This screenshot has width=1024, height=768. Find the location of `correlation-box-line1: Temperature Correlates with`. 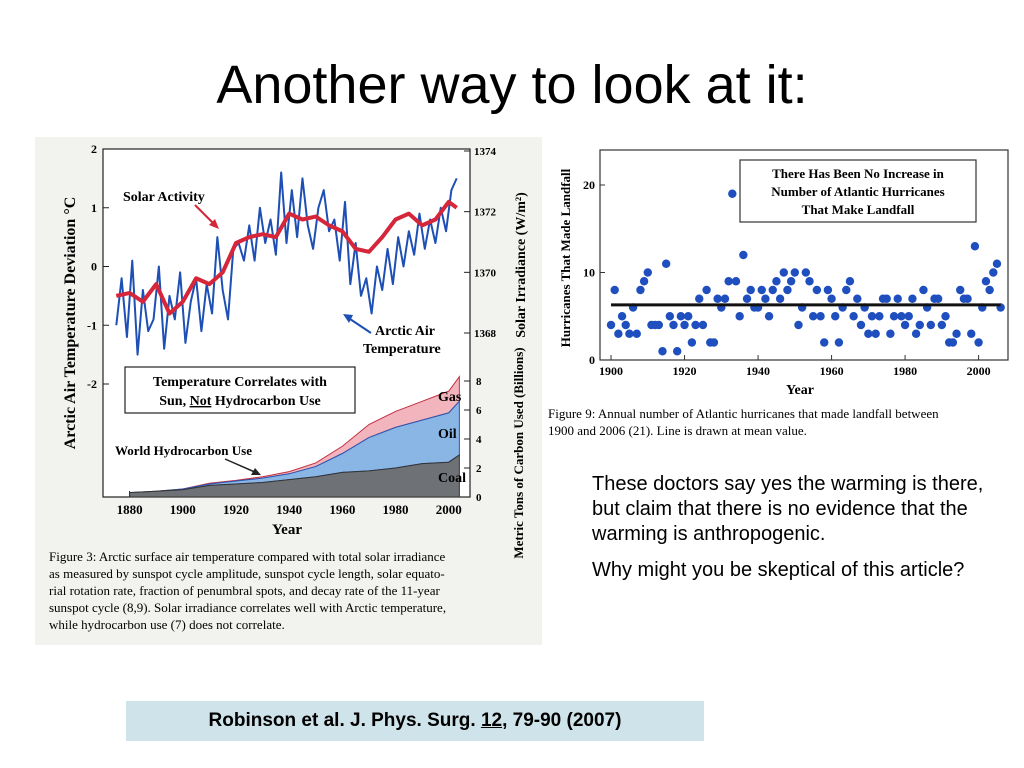

correlation-box-line1: Temperature Correlates with is located at coordinates (240, 382).